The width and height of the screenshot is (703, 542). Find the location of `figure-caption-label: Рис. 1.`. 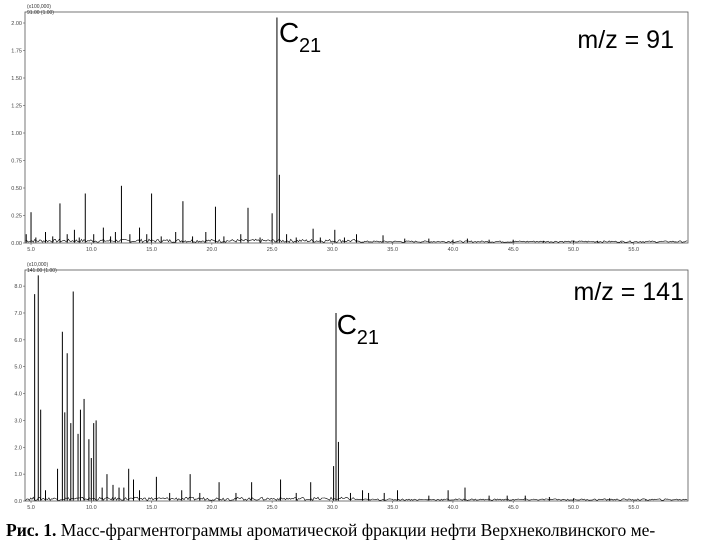

figure-caption-label: Рис. 1. is located at coordinates (31, 530).